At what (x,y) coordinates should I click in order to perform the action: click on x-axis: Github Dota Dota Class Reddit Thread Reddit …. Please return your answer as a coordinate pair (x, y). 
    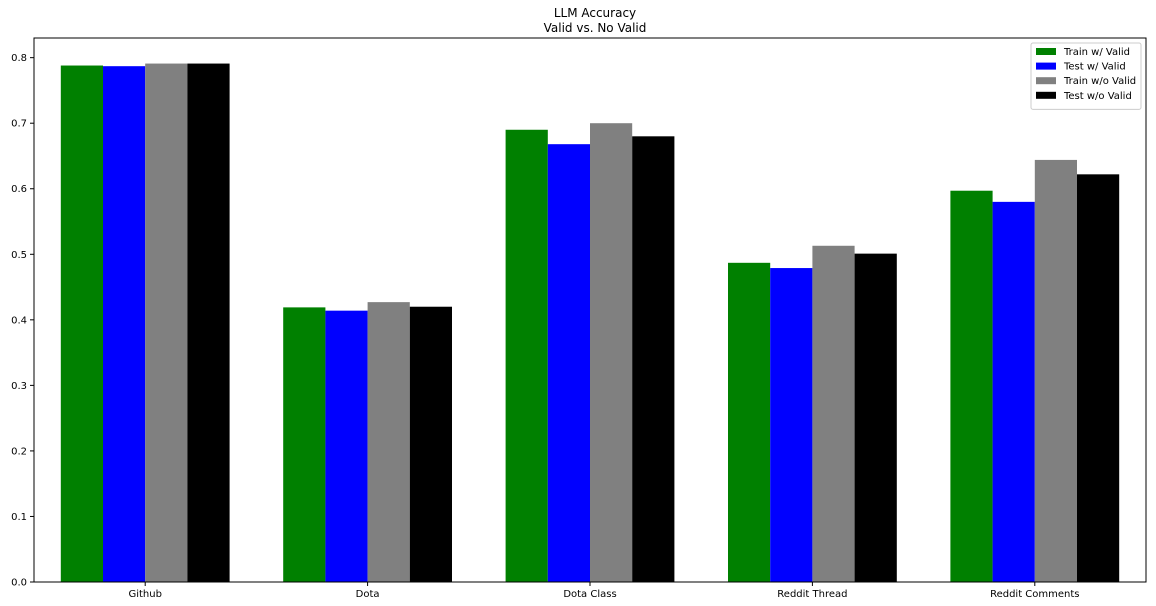
    Looking at the image, I should click on (604, 591).